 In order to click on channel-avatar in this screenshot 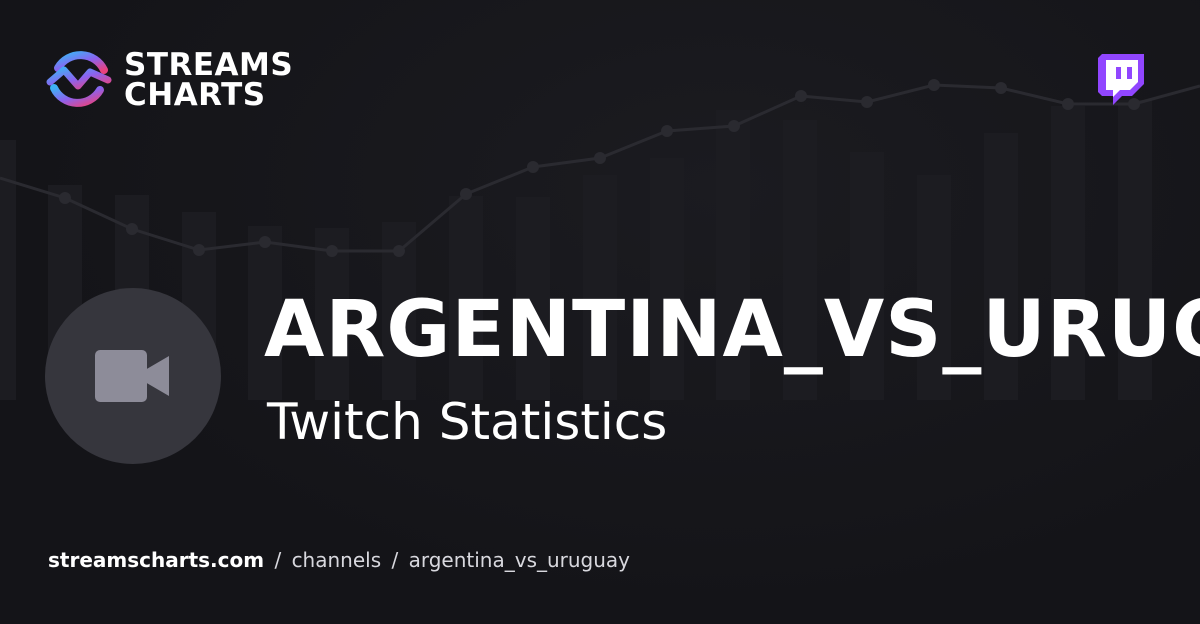, I will do `click(133, 376)`.